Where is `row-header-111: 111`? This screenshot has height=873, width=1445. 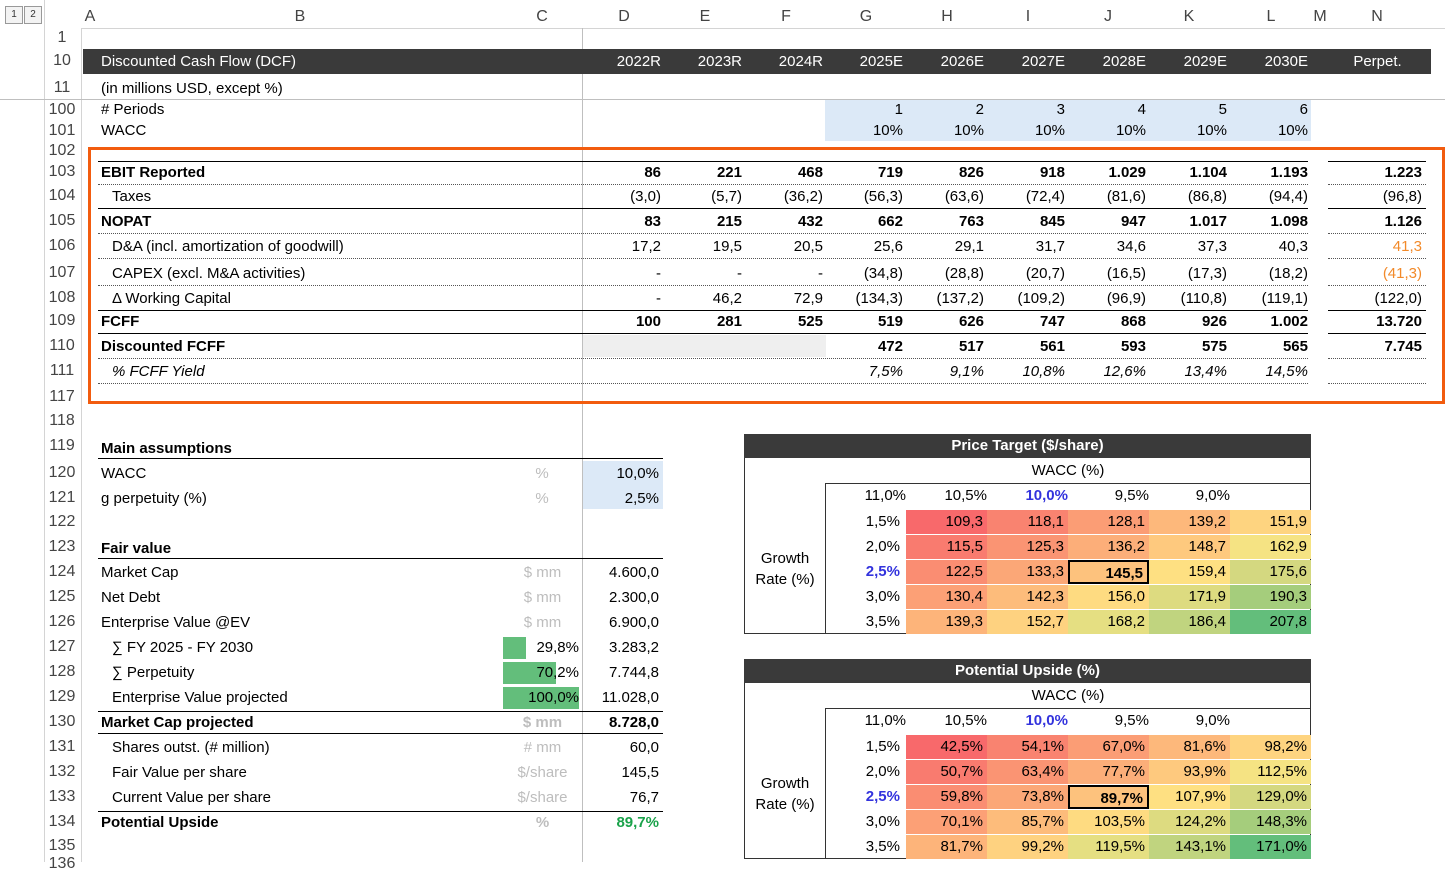 row-header-111: 111 is located at coordinates (62, 370).